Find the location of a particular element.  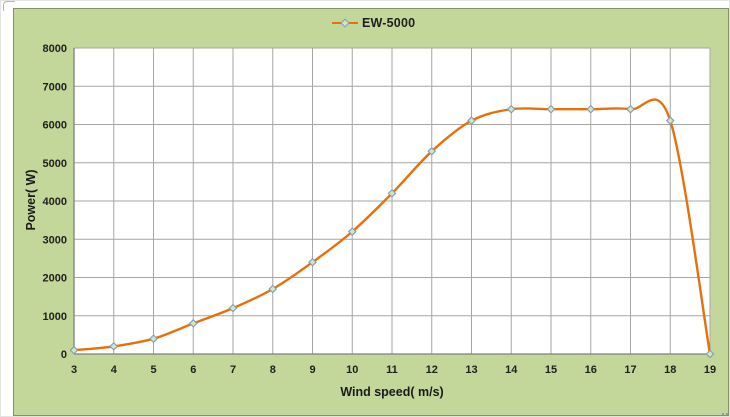

x-tick-label: 18 is located at coordinates (670, 370).